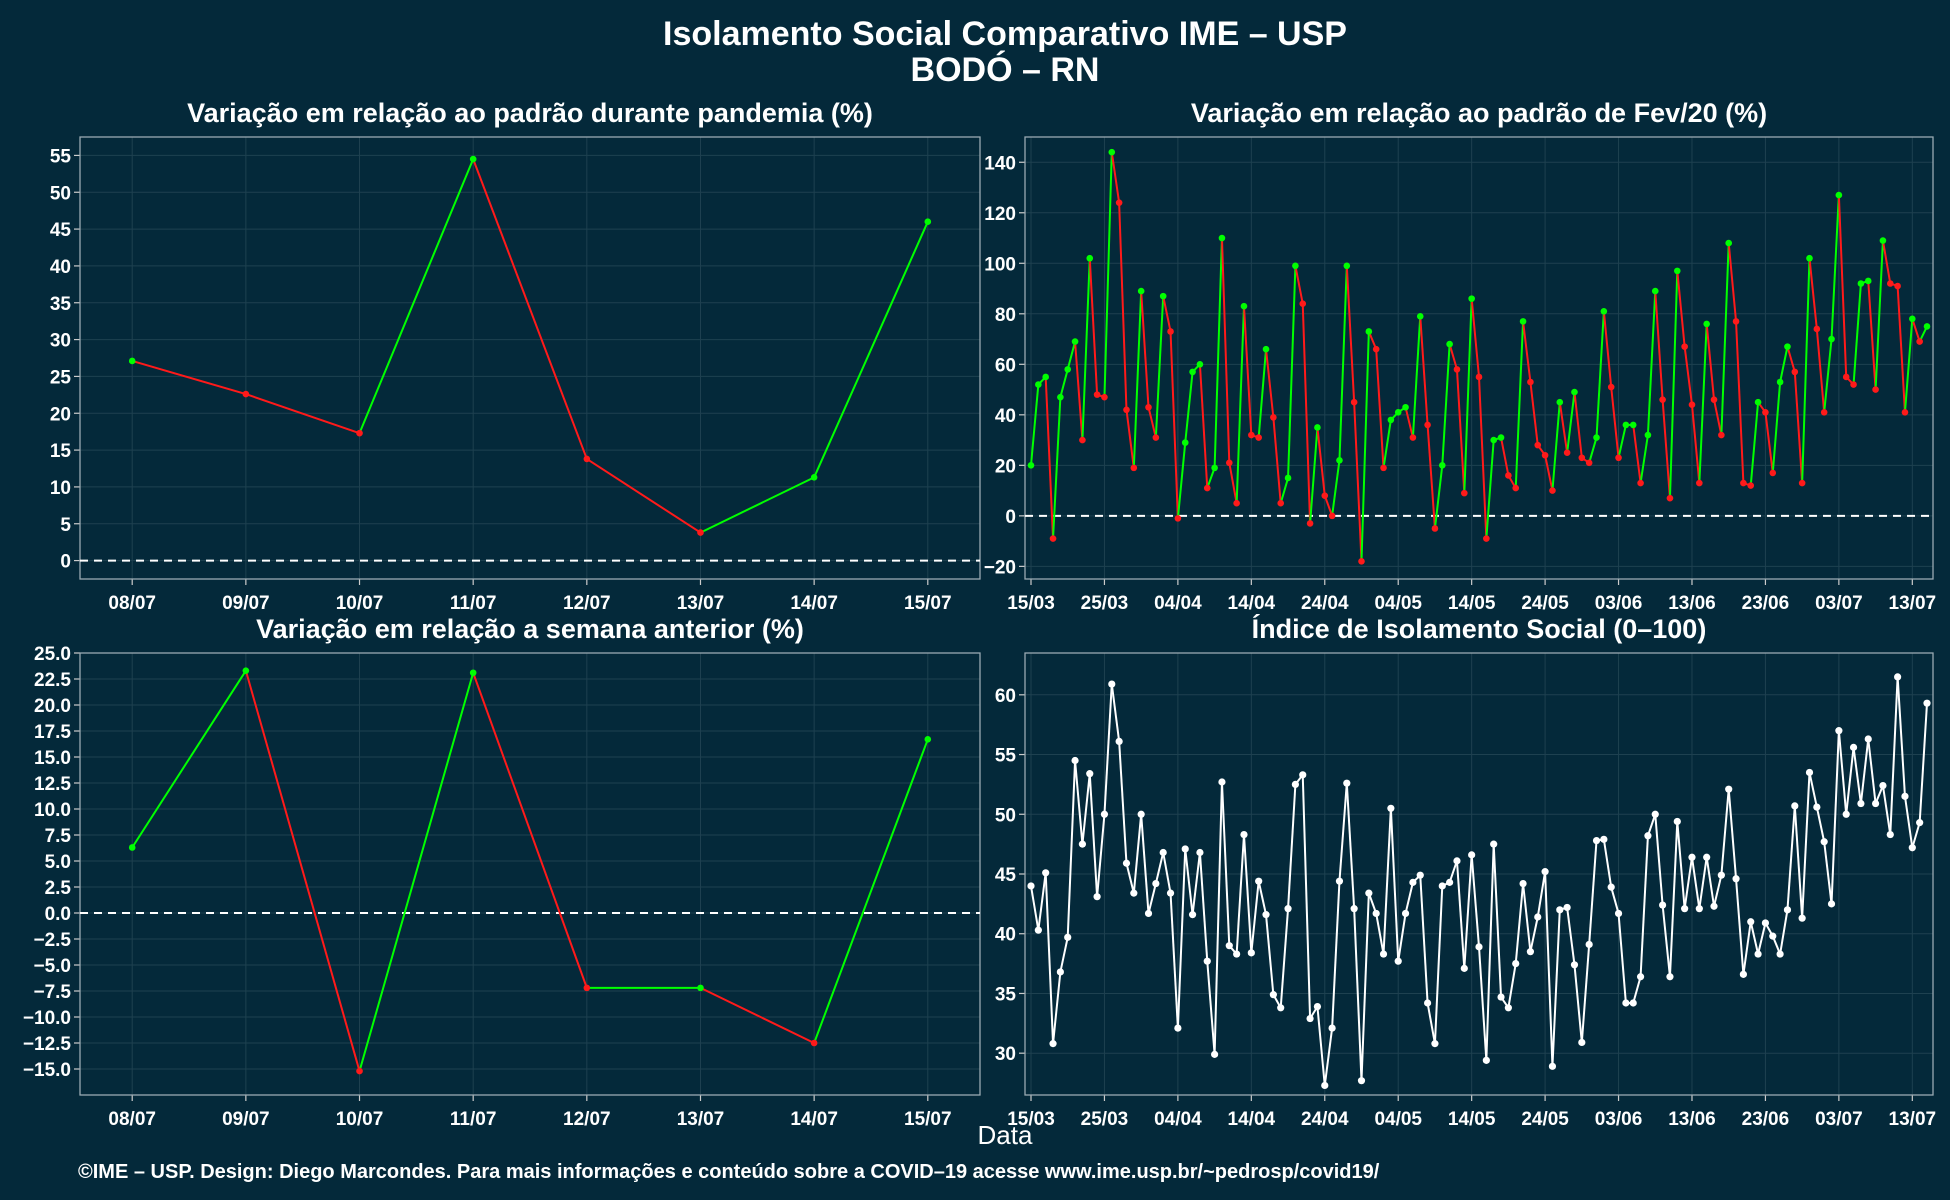 The width and height of the screenshot is (1950, 1200). What do you see at coordinates (1692, 603) in the screenshot?
I see `x-tick-label: 13/06` at bounding box center [1692, 603].